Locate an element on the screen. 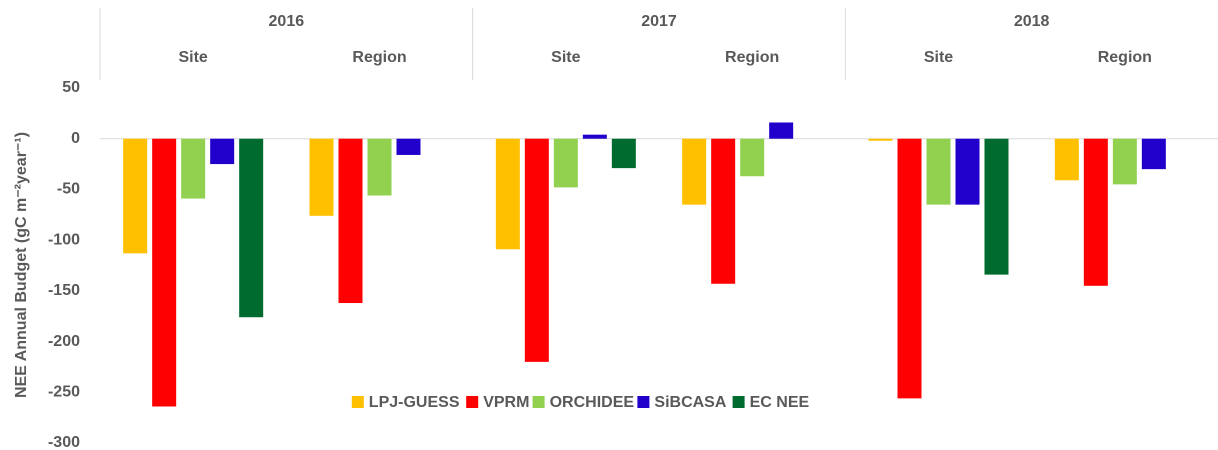  y-tick-label: 0 is located at coordinates (75, 138).